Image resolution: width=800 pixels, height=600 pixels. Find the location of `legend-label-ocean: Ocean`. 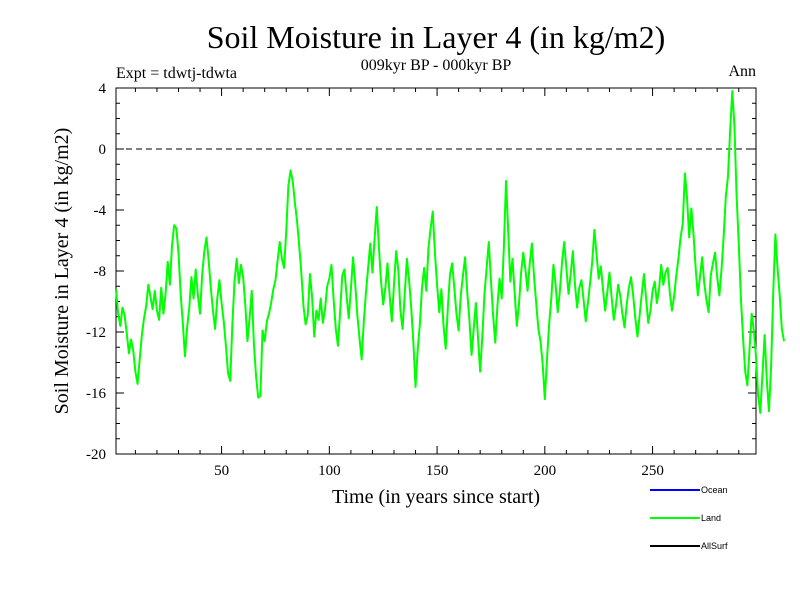

legend-label-ocean: Ocean is located at coordinates (714, 490).